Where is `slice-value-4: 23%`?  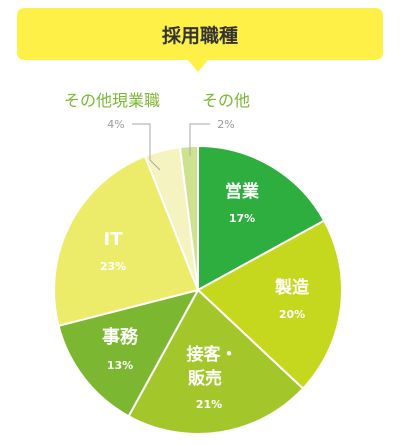
slice-value-4: 23% is located at coordinates (113, 266).